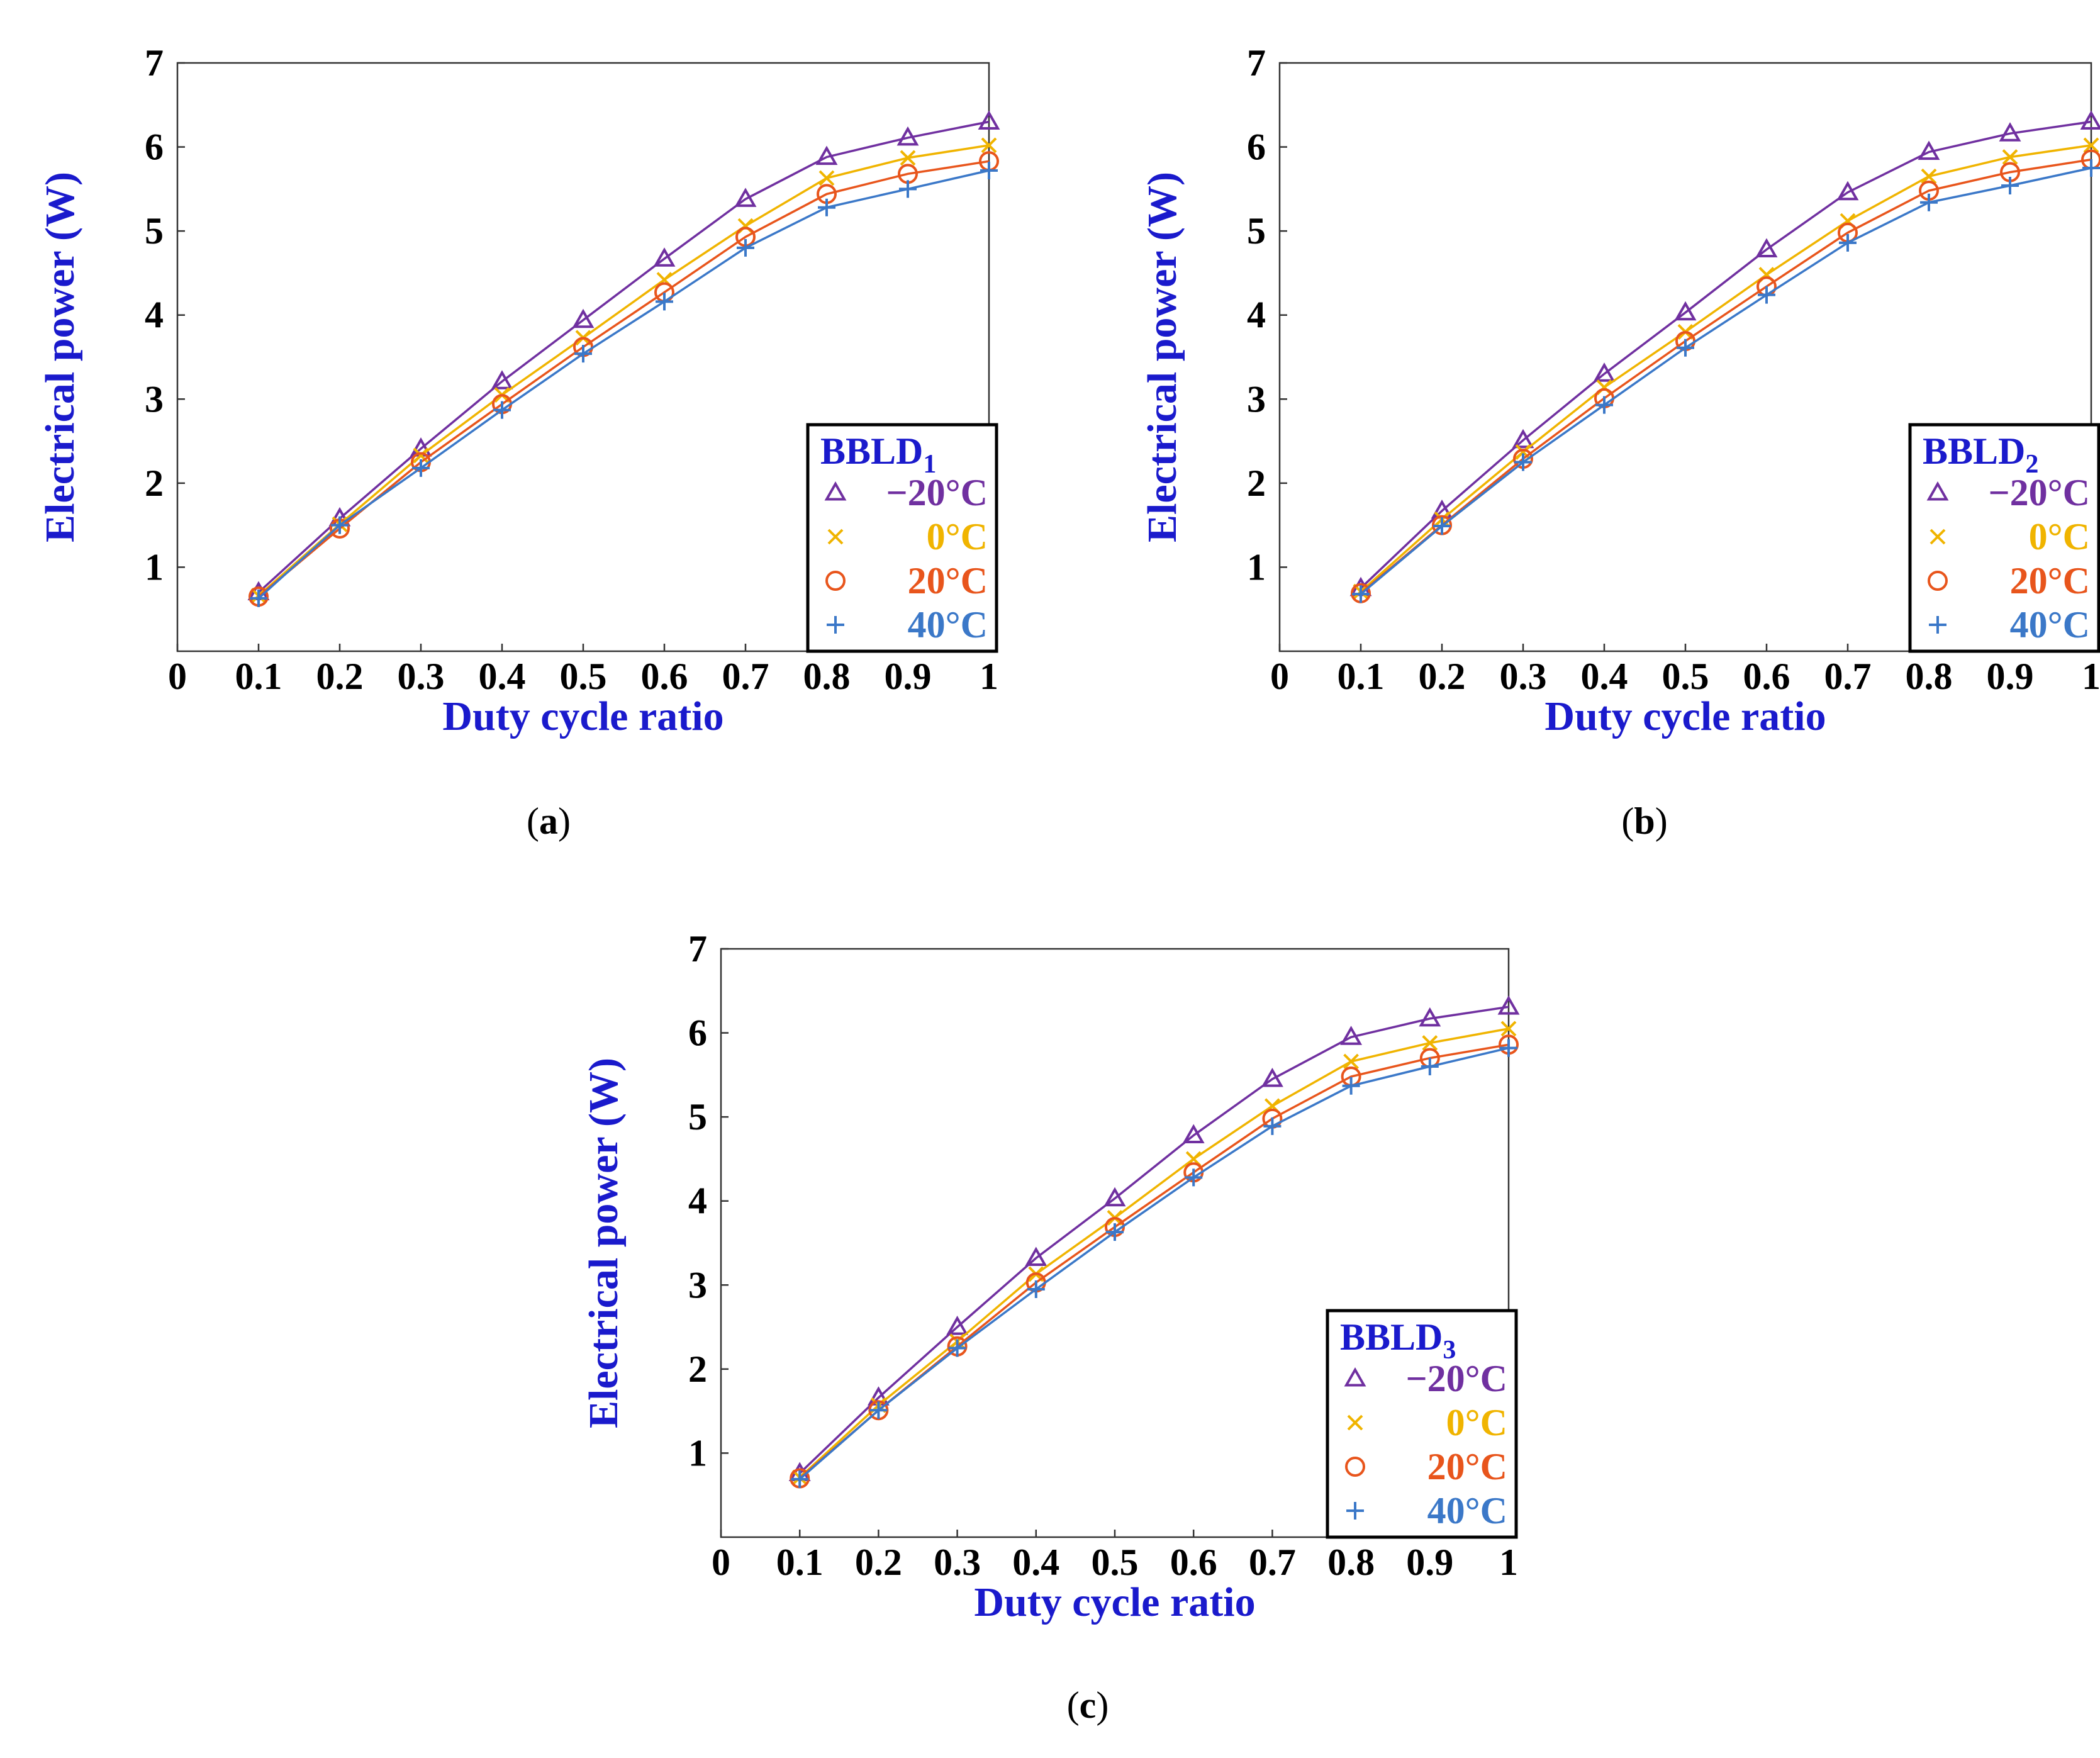 The height and width of the screenshot is (1758, 2100). I want to click on legend-box, so click(902, 538).